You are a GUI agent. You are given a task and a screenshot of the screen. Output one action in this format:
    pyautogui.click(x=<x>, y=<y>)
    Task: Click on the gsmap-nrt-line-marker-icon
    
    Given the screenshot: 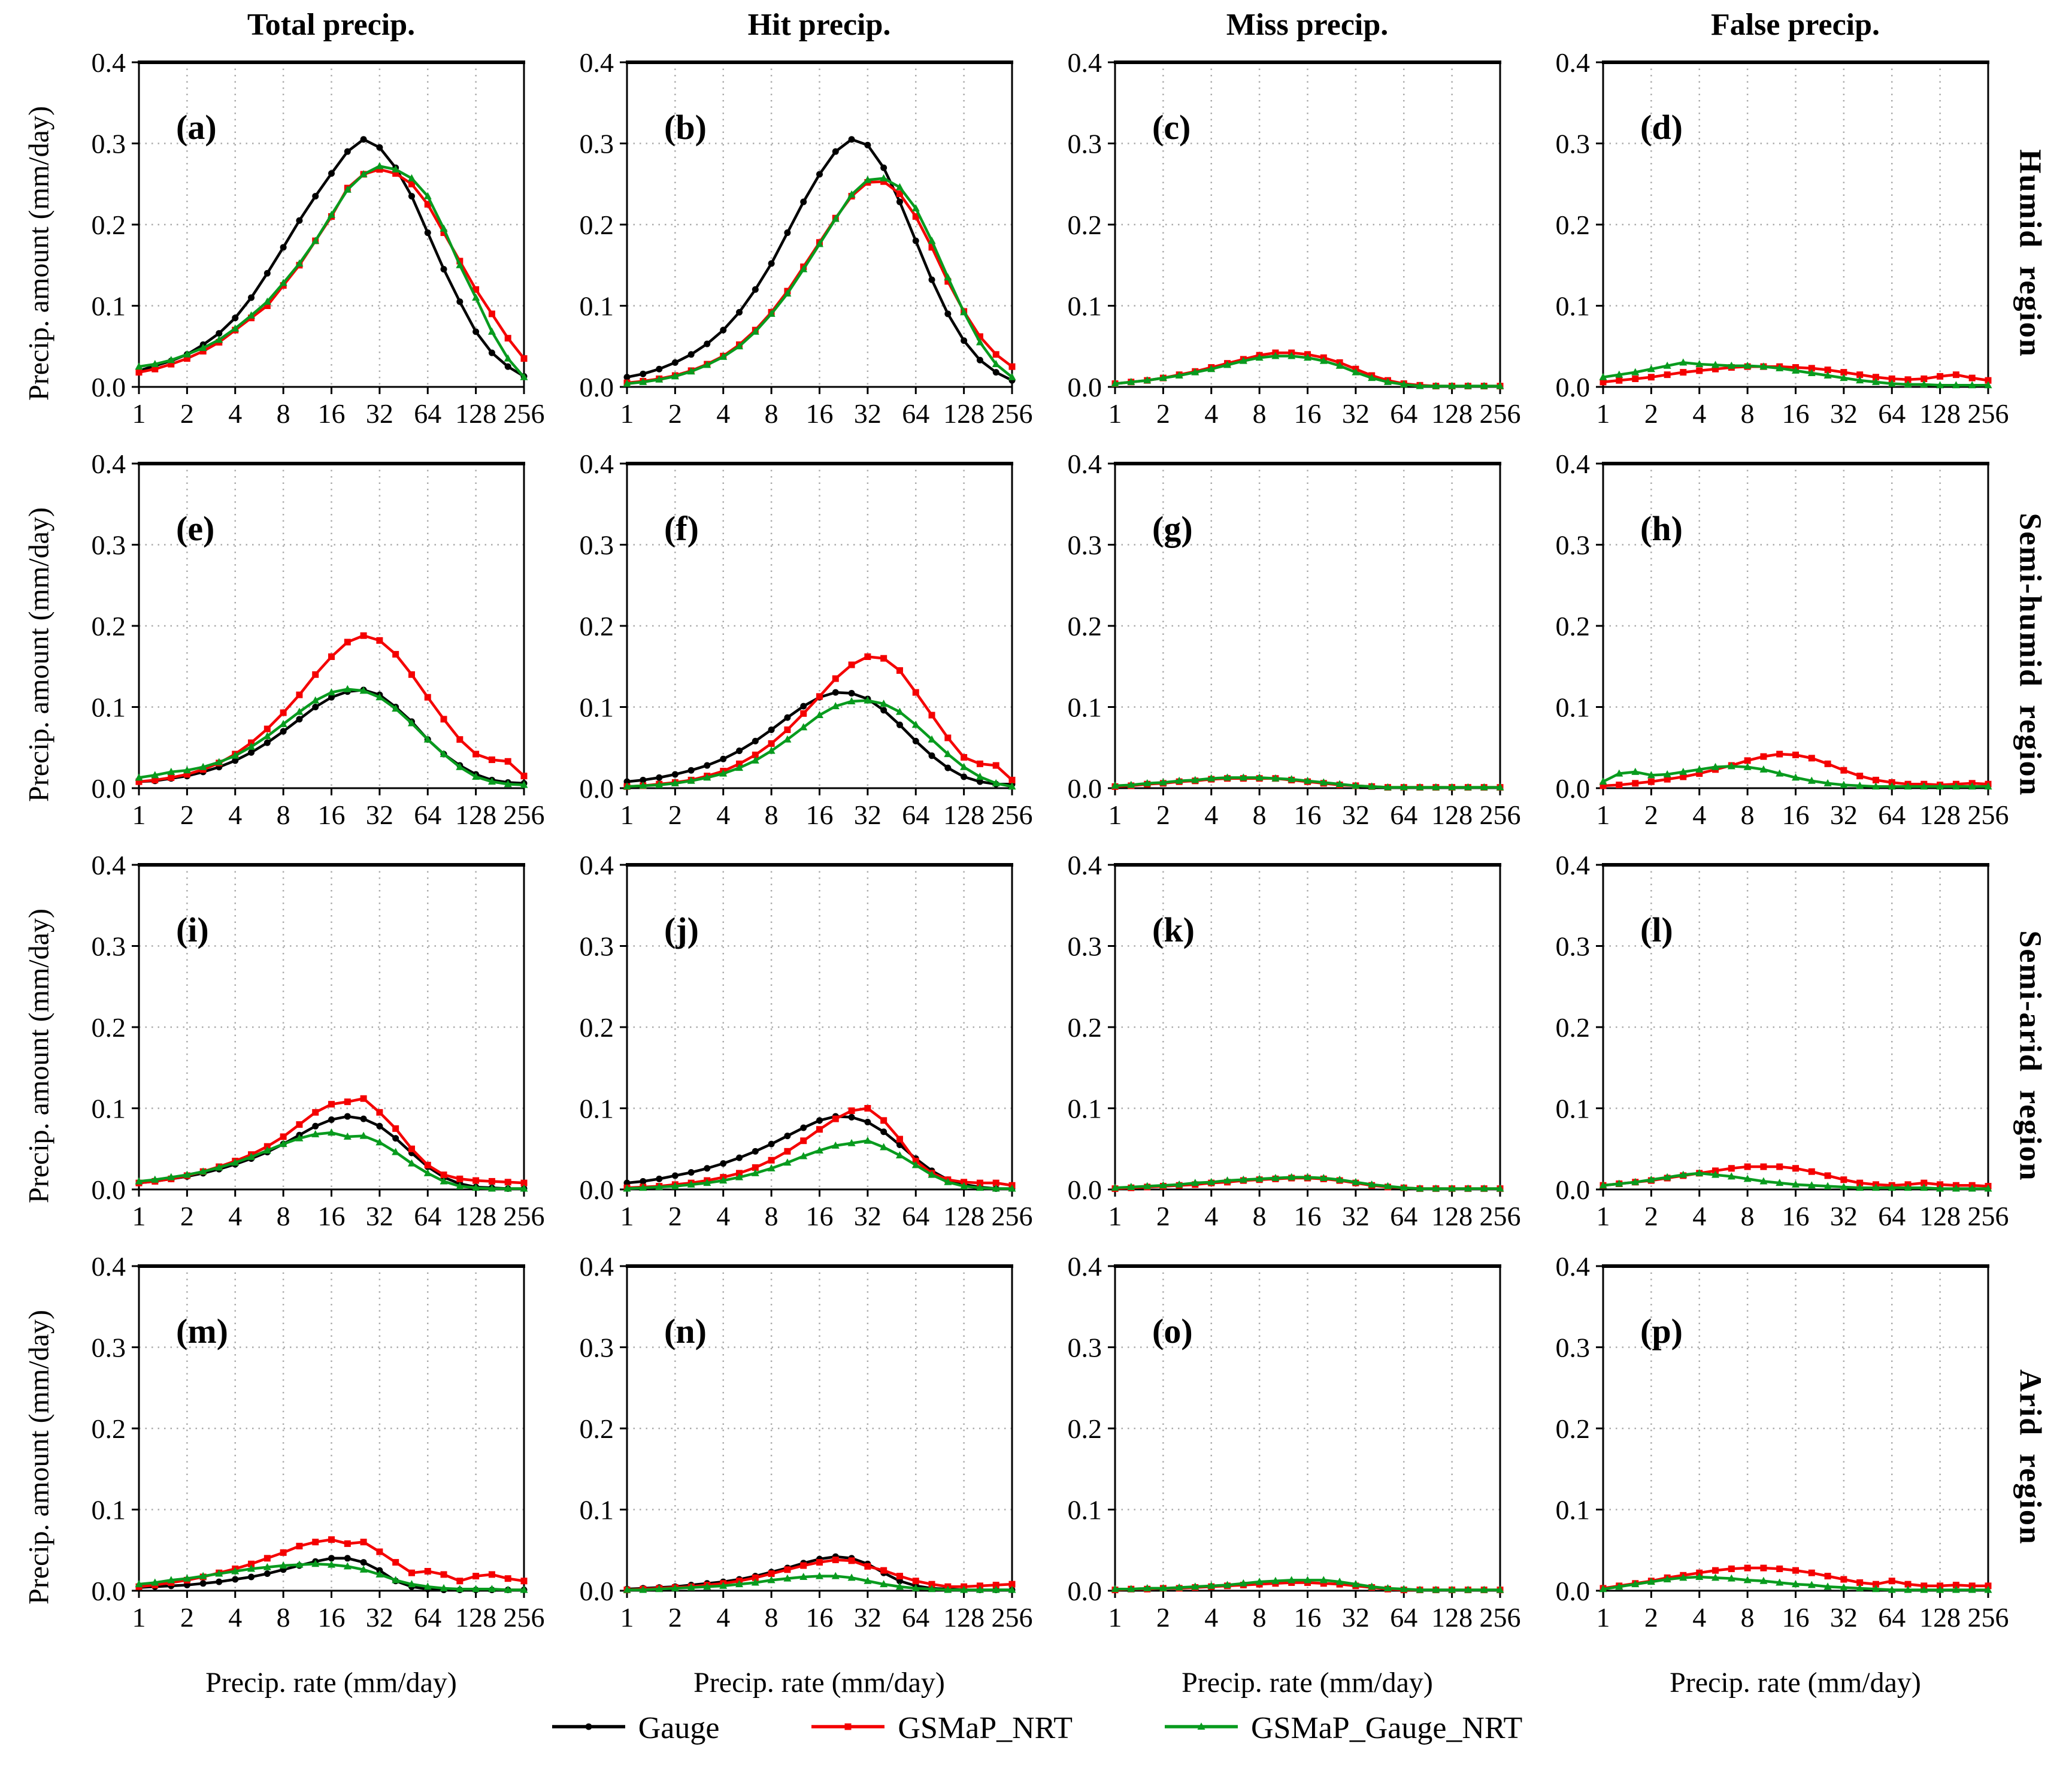 What is the action you would take?
    pyautogui.click(x=848, y=1729)
    